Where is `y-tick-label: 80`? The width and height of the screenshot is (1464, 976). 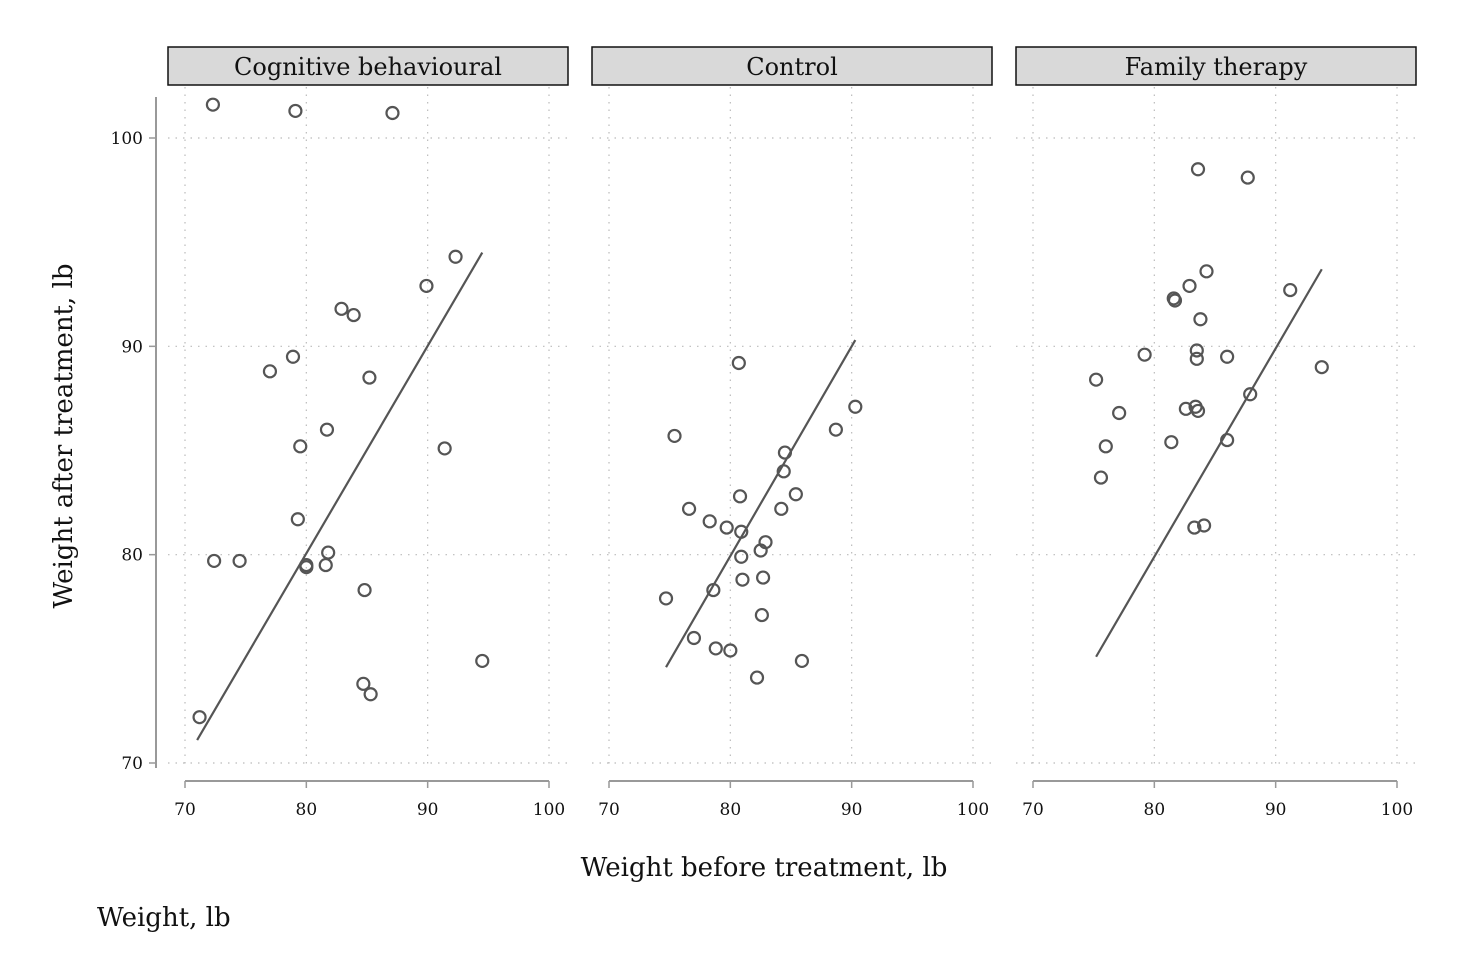 y-tick-label: 80 is located at coordinates (132, 556).